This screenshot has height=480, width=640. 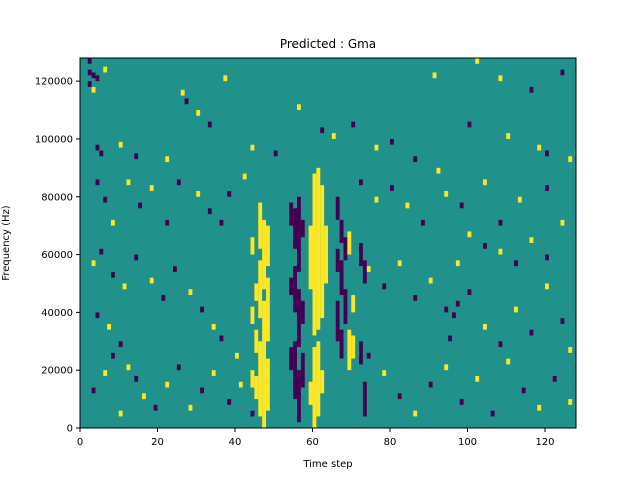 What do you see at coordinates (54, 139) in the screenshot?
I see `y-tick-label: 100000` at bounding box center [54, 139].